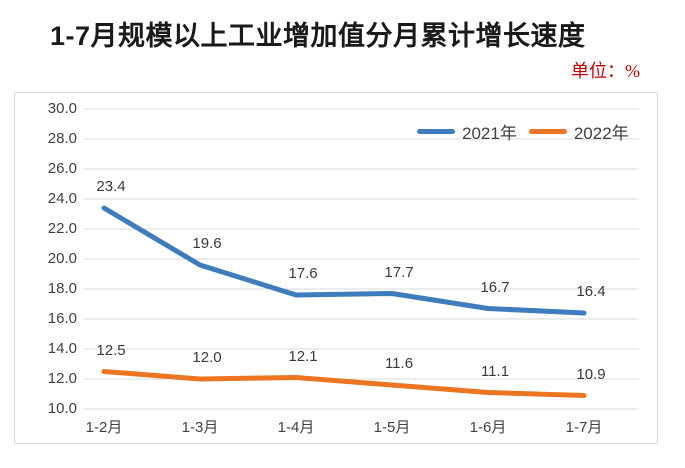 This screenshot has height=468, width=685. What do you see at coordinates (495, 371) in the screenshot?
I see `data-label: 11.1` at bounding box center [495, 371].